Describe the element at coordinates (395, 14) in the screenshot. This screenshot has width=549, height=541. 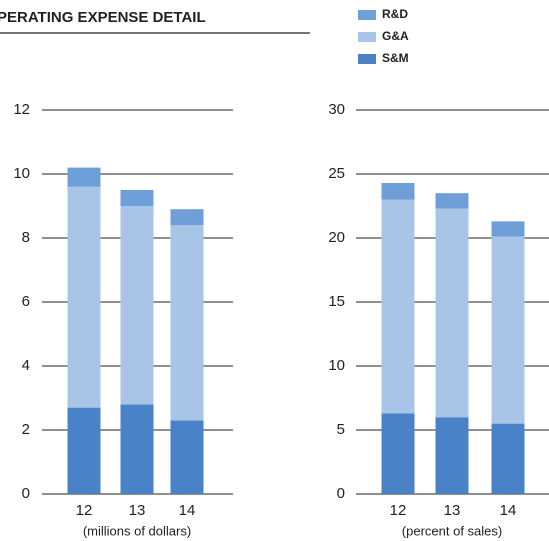
I see `legend-label: R&D` at that location.